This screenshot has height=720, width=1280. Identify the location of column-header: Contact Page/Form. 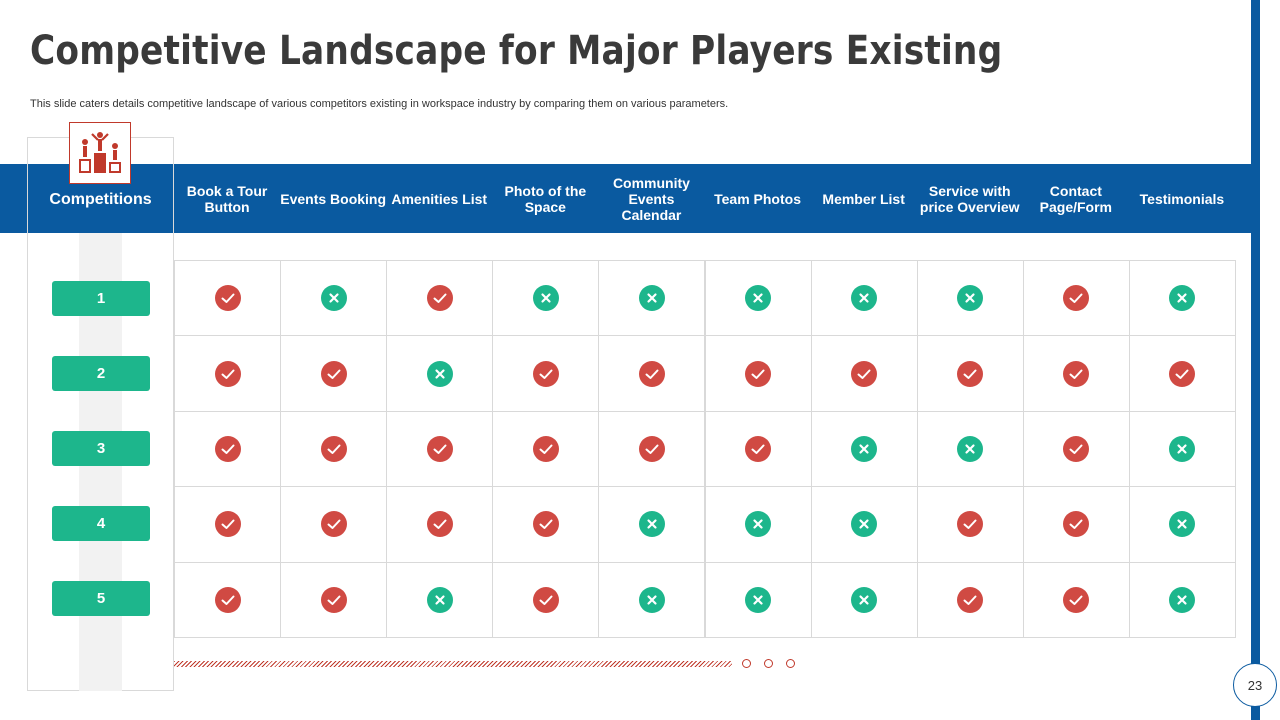
(1076, 198).